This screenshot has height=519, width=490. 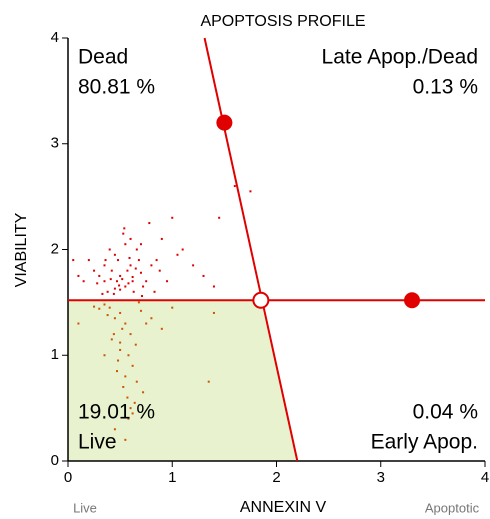 I want to click on y-tick-label: 4, so click(x=55, y=37).